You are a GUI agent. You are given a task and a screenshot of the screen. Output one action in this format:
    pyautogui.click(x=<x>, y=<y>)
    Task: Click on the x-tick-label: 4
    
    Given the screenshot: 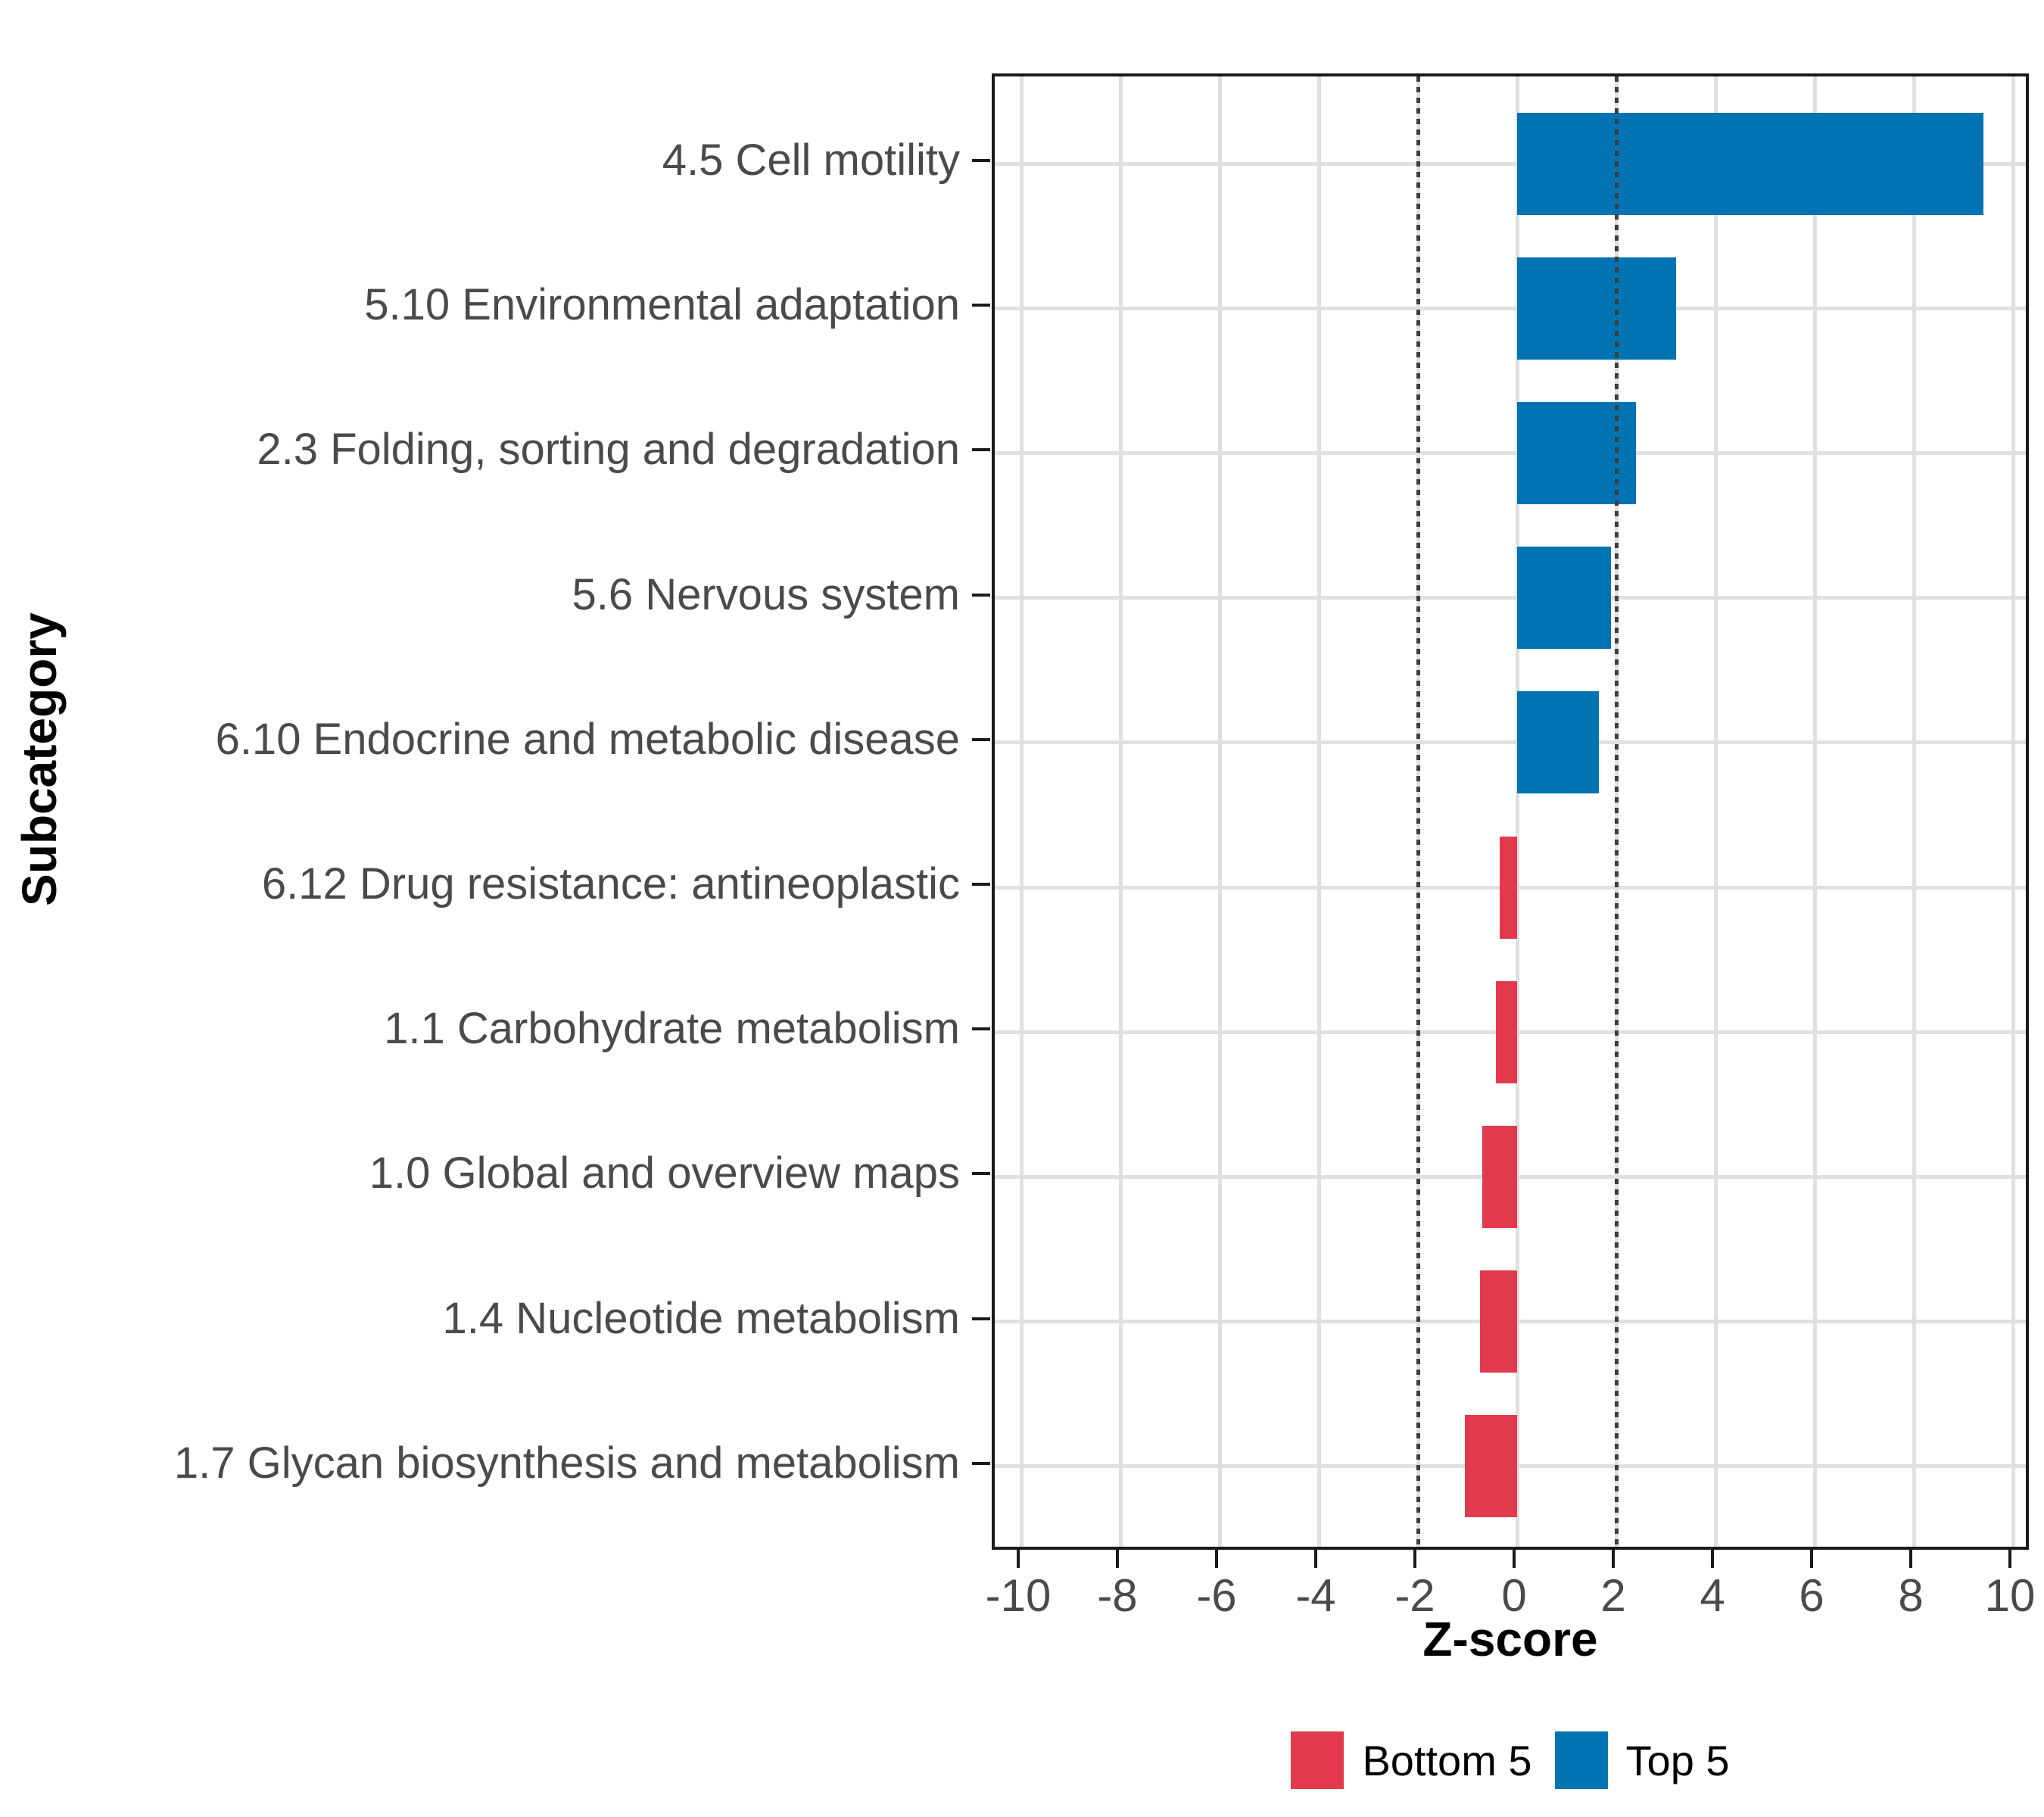 What is the action you would take?
    pyautogui.click(x=1712, y=1595)
    